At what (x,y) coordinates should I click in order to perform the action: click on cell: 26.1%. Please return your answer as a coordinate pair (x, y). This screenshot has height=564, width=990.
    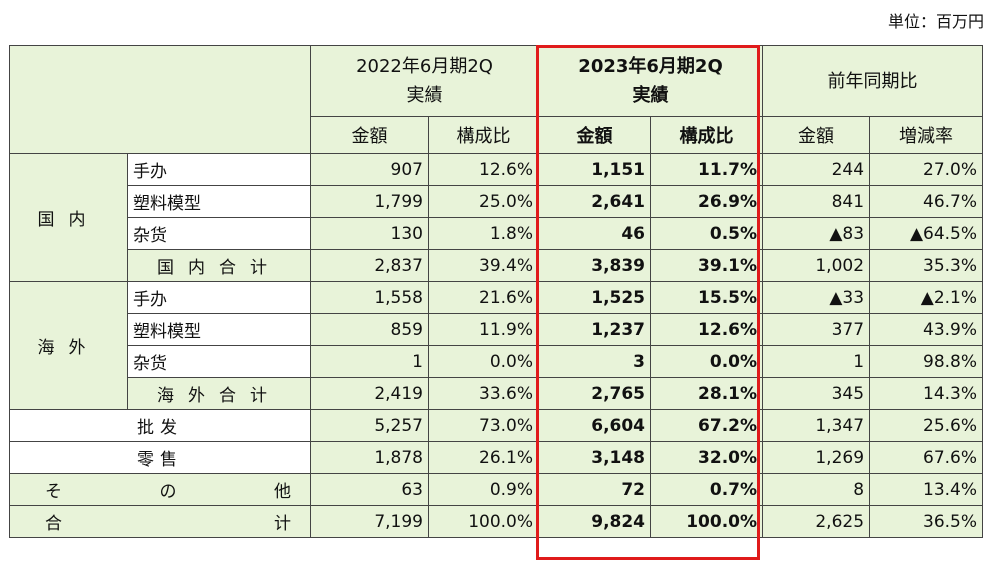
    Looking at the image, I should click on (483, 457).